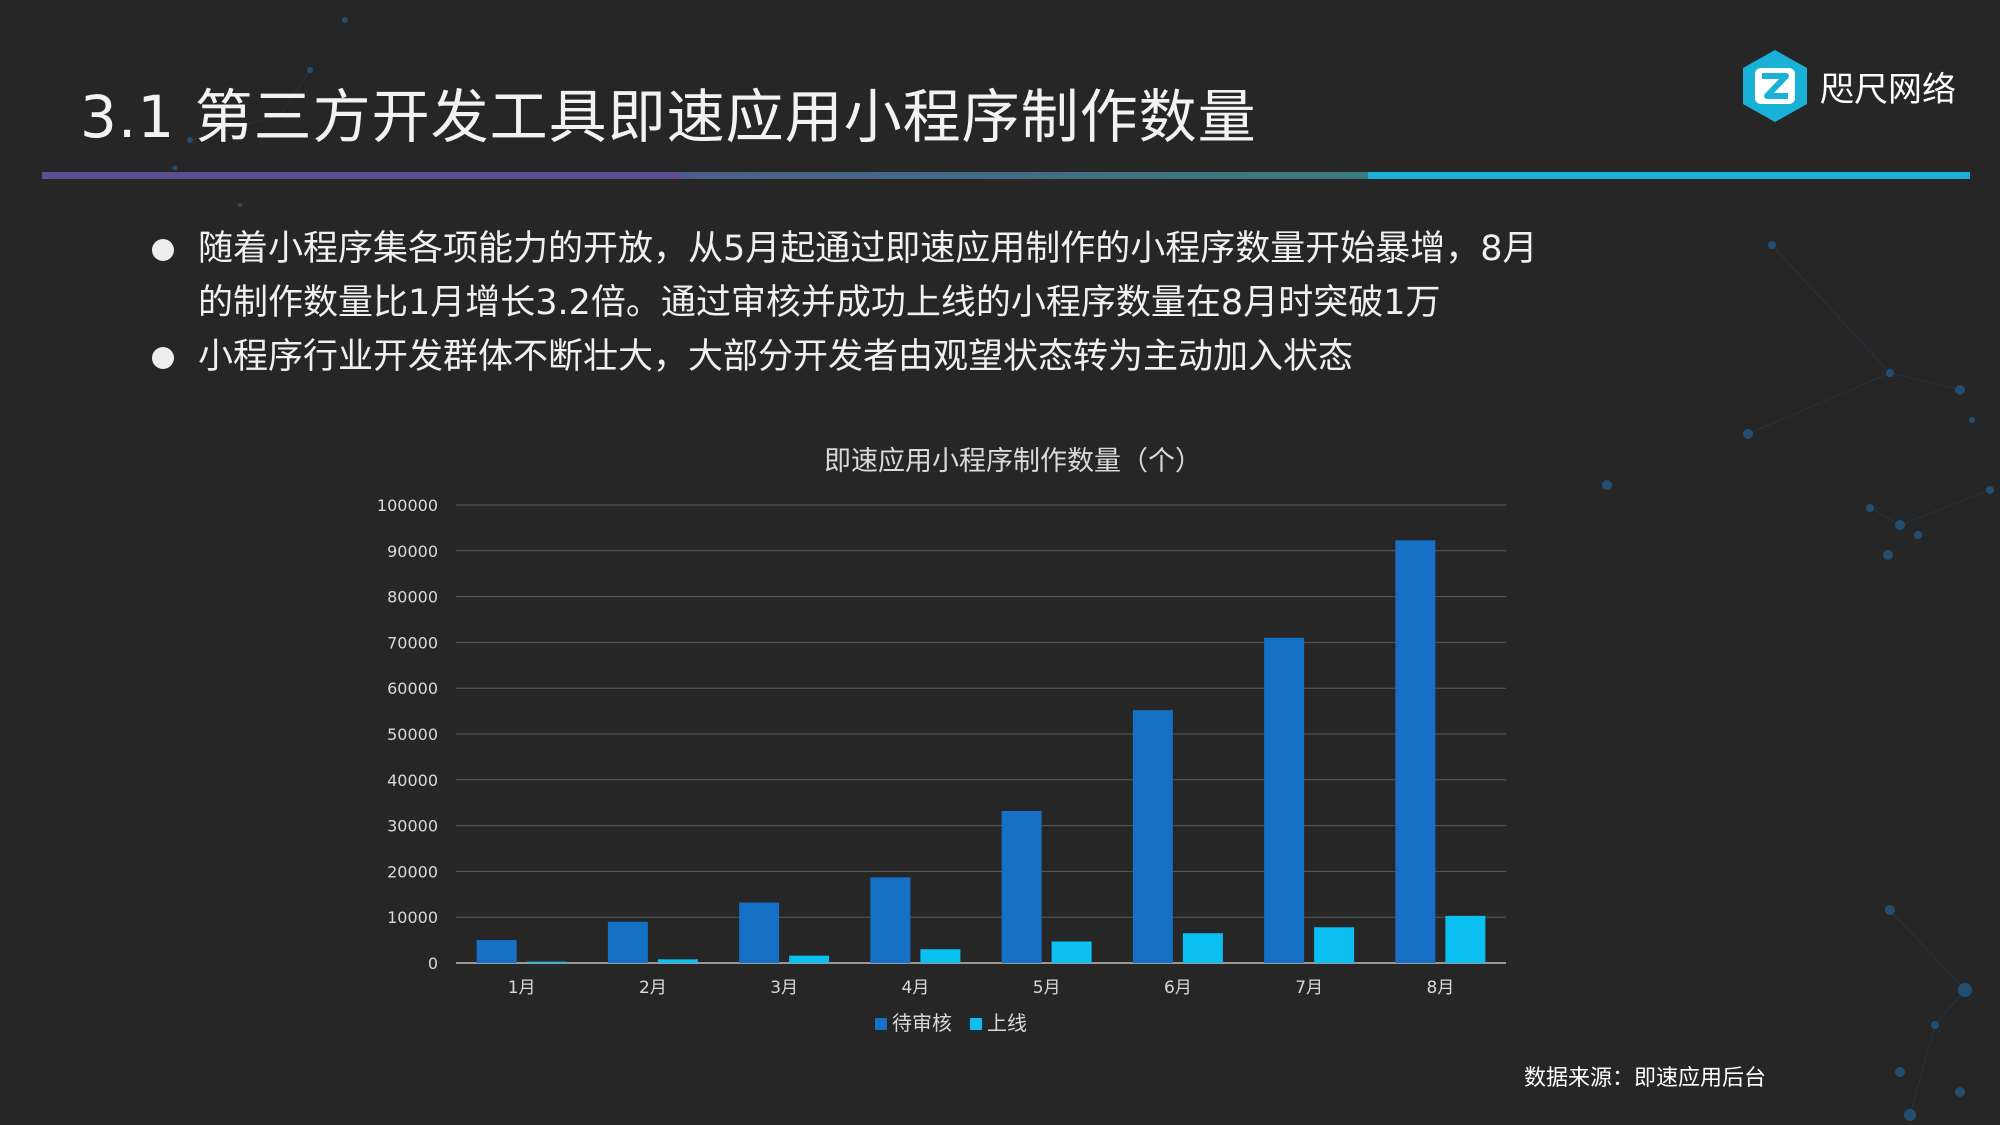  What do you see at coordinates (412, 551) in the screenshot?
I see `y-tick-label: 90000` at bounding box center [412, 551].